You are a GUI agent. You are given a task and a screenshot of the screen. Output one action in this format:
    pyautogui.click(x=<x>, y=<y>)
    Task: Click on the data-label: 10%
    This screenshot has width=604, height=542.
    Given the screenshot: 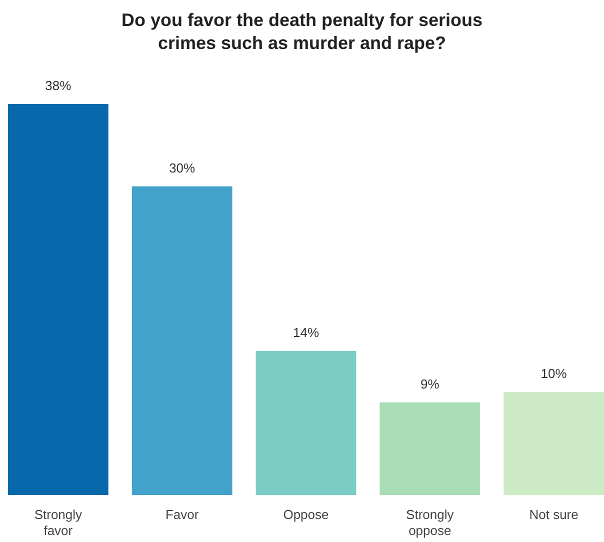 What is the action you would take?
    pyautogui.click(x=554, y=374)
    